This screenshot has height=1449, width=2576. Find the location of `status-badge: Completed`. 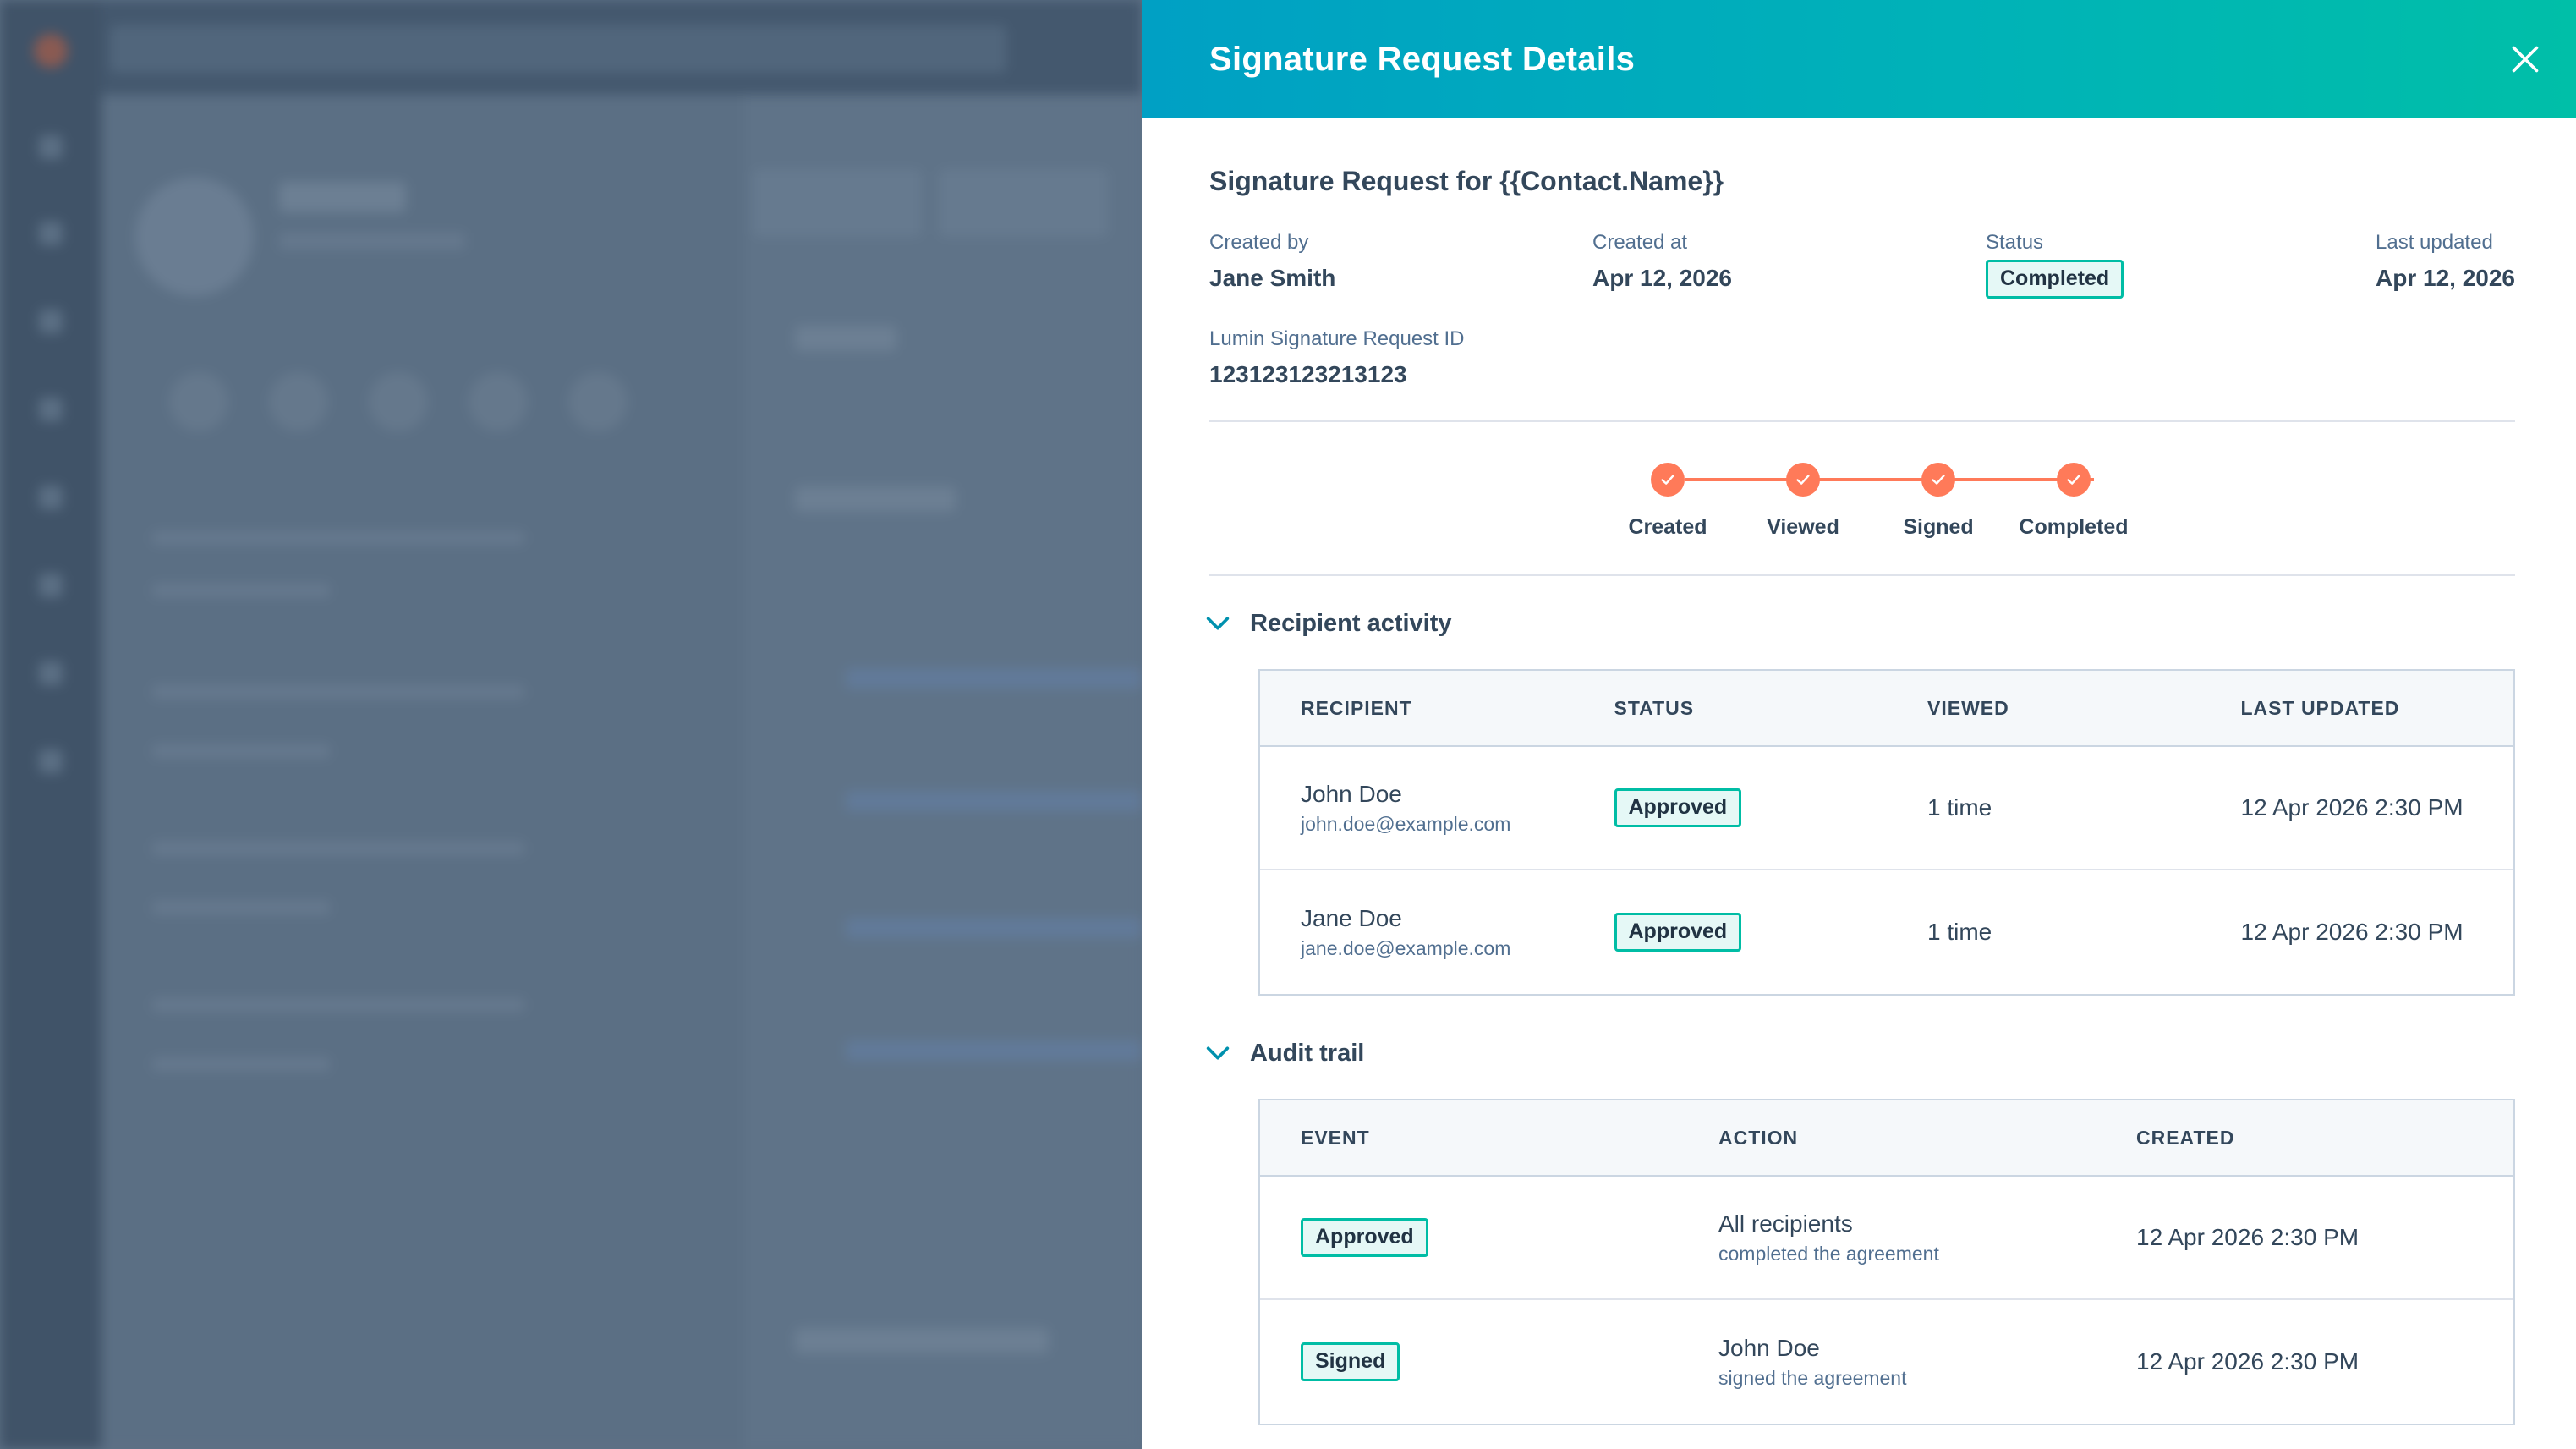

status-badge: Completed is located at coordinates (2055, 280).